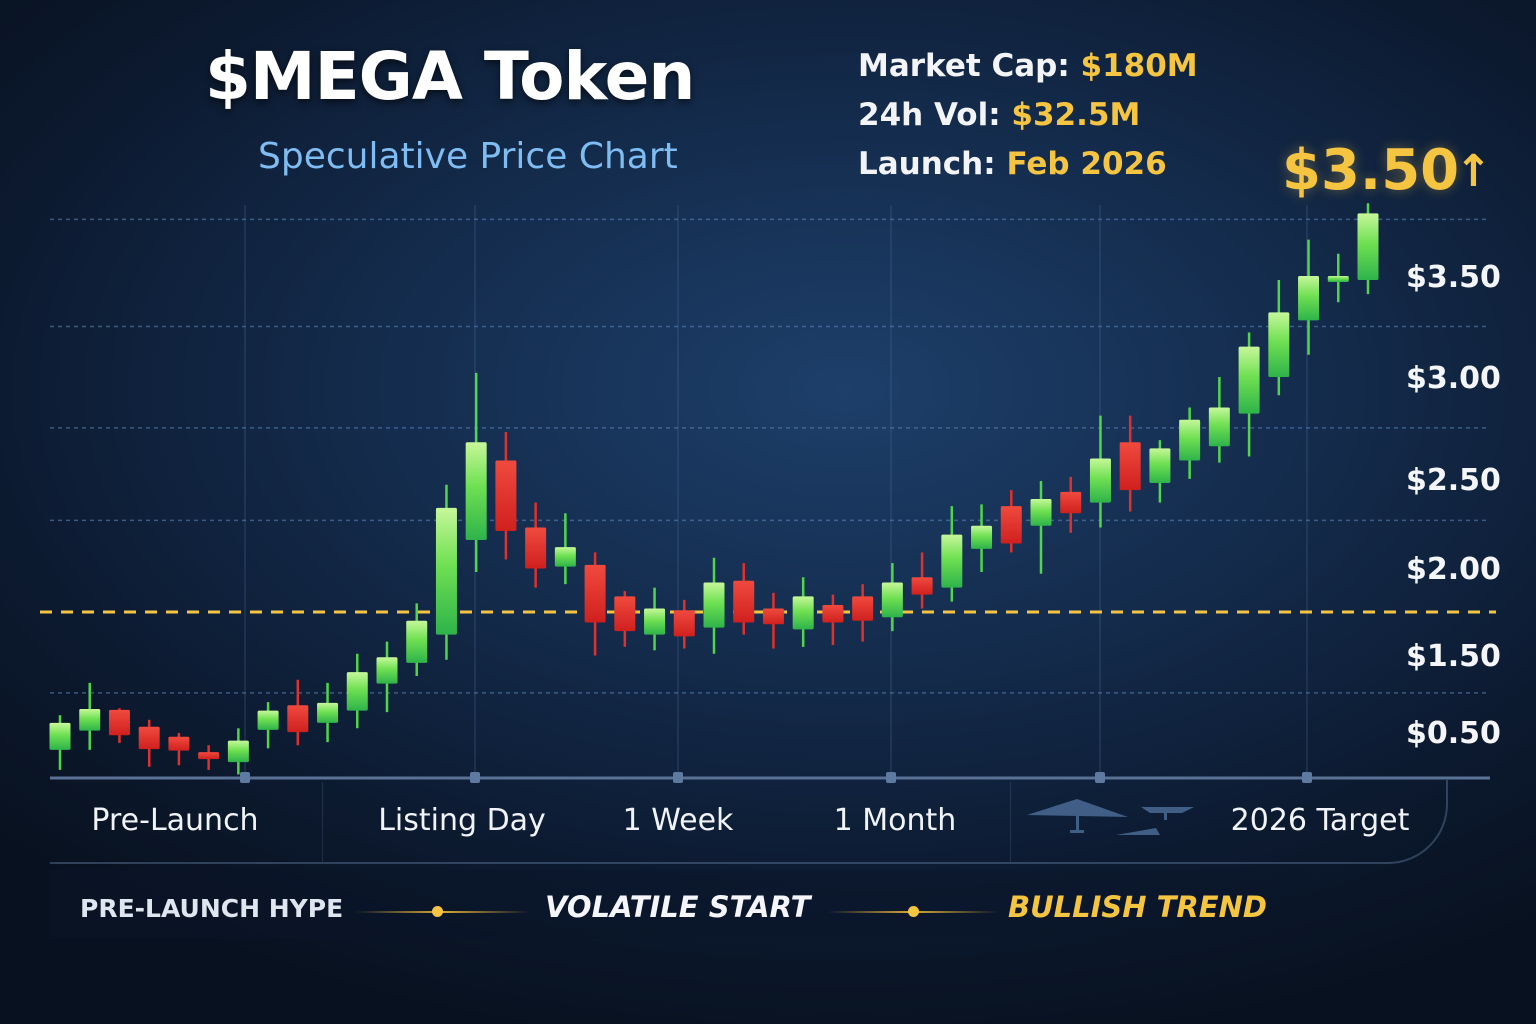 The image size is (1536, 1024). What do you see at coordinates (1453, 656) in the screenshot?
I see `y-tick-label: $1.50` at bounding box center [1453, 656].